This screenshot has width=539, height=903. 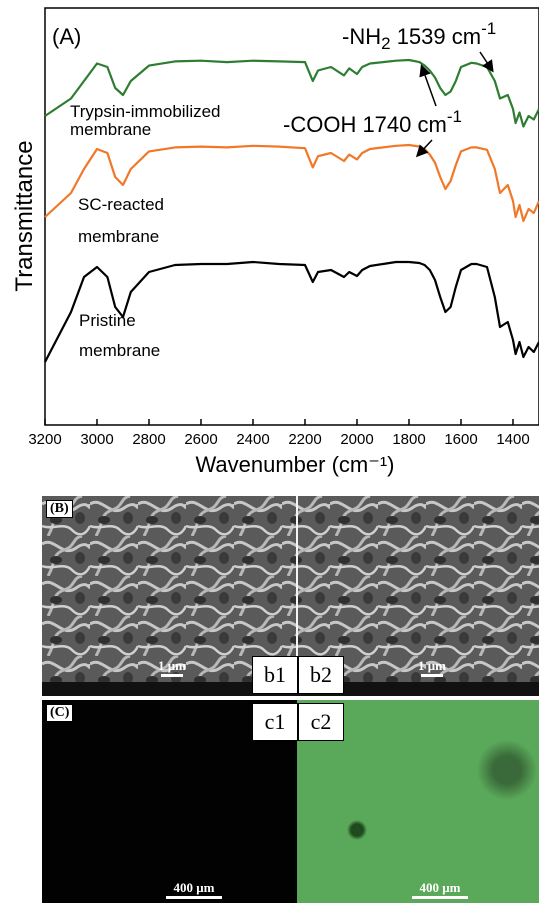 What do you see at coordinates (24, 215) in the screenshot?
I see `y-axis-label: Transmittance` at bounding box center [24, 215].